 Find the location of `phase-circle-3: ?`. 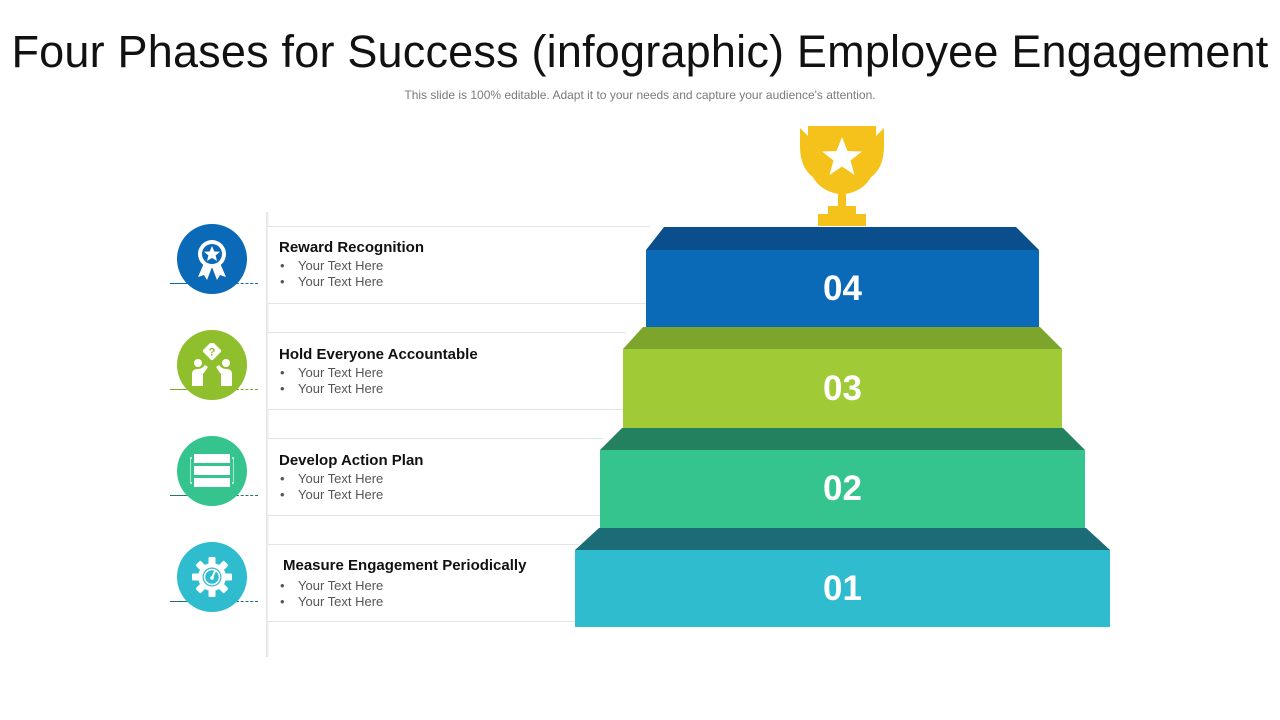

phase-circle-3: ? is located at coordinates (212, 365).